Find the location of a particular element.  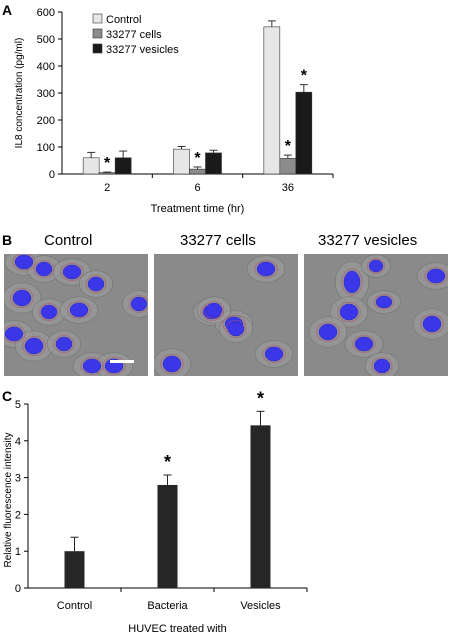

panel-a-letter: A is located at coordinates (7, 10).